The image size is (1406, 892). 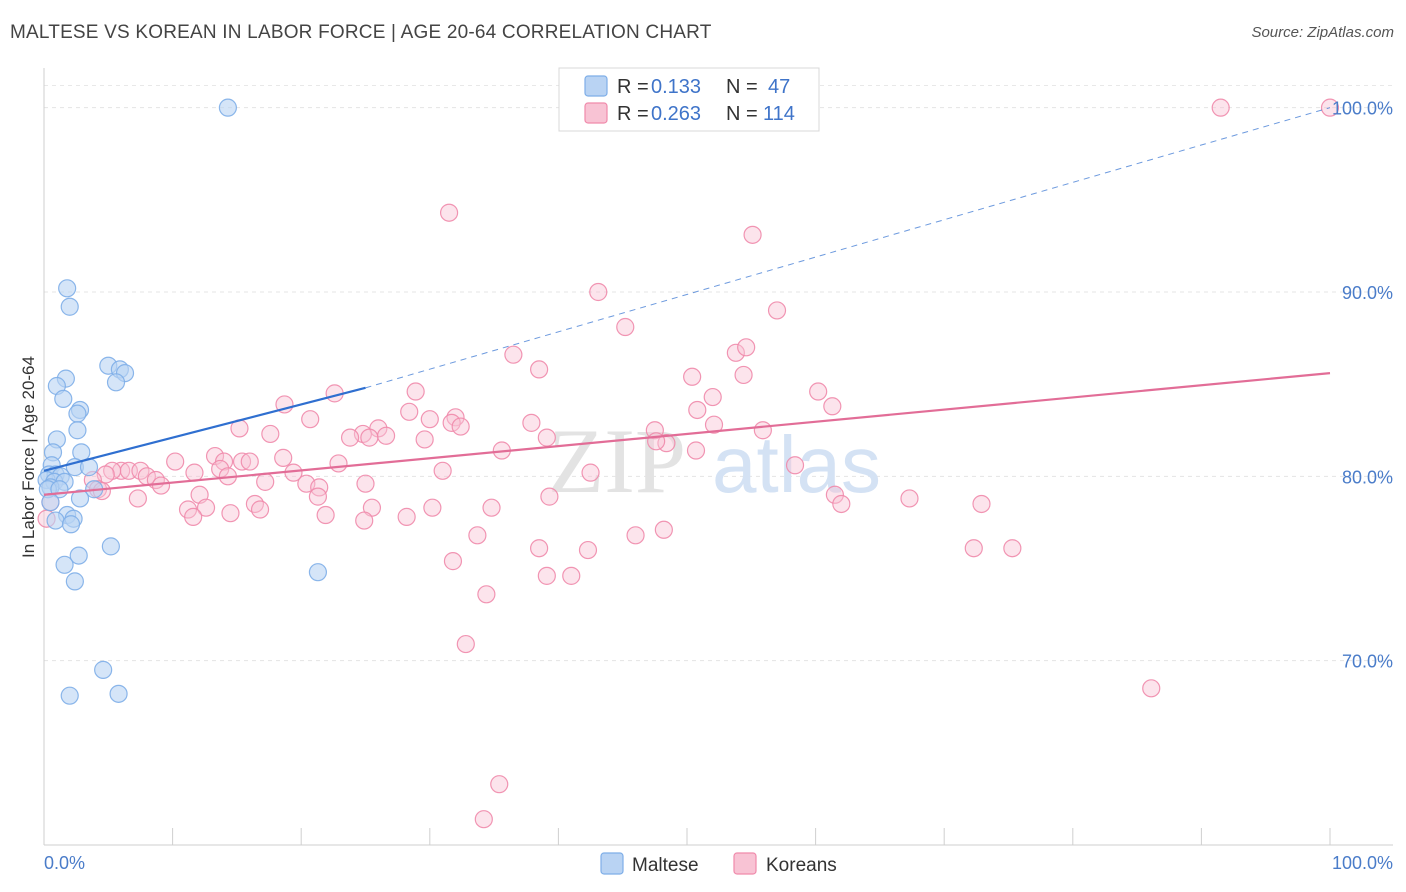 What do you see at coordinates (204, 429) in the screenshot?
I see `maltese-trend-line` at bounding box center [204, 429].